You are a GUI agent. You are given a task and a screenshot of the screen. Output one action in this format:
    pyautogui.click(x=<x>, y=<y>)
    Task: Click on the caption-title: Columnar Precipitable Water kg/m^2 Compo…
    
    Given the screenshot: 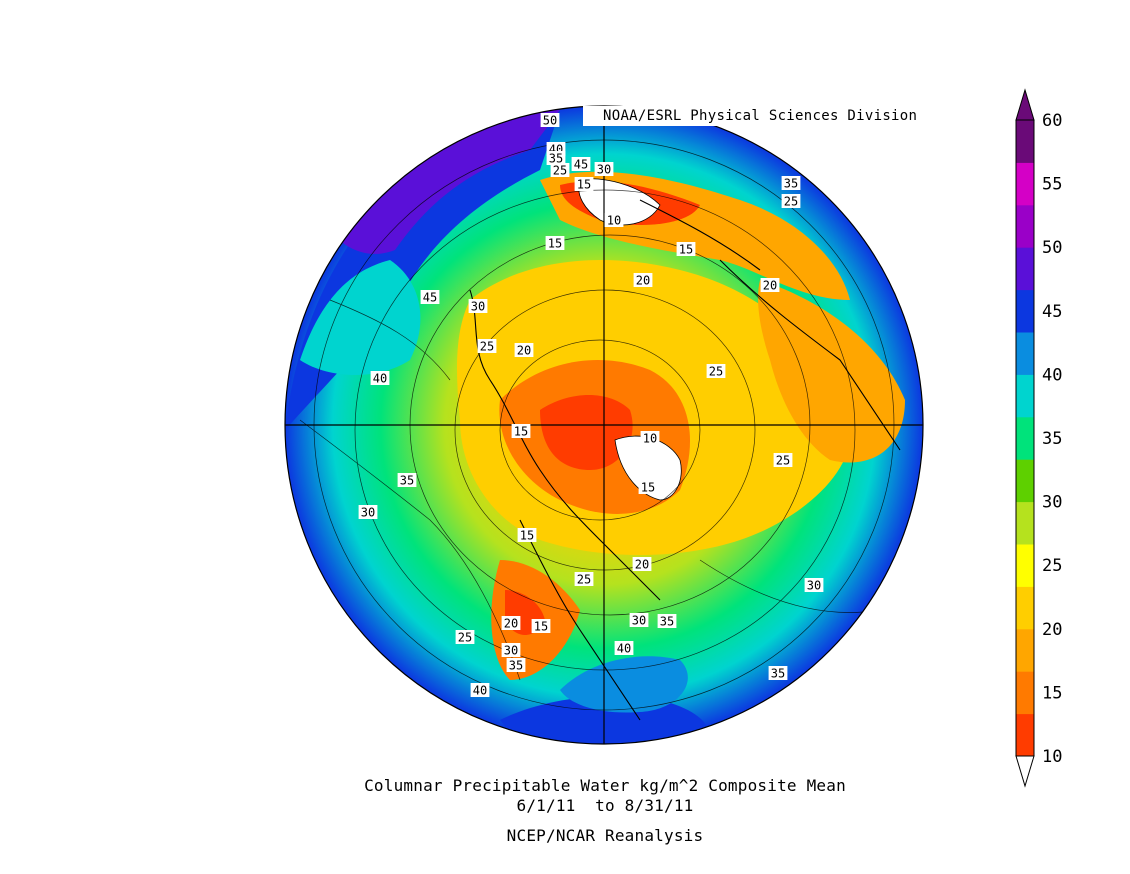 What is the action you would take?
    pyautogui.click(x=605, y=785)
    